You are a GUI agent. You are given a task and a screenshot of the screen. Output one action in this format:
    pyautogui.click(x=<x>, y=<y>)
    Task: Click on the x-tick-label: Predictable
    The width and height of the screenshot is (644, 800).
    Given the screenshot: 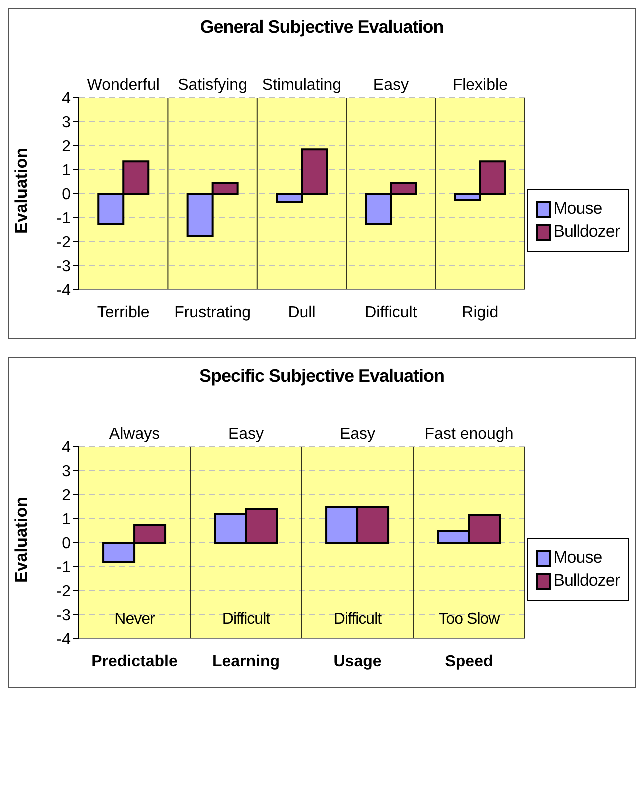 What is the action you would take?
    pyautogui.click(x=135, y=661)
    